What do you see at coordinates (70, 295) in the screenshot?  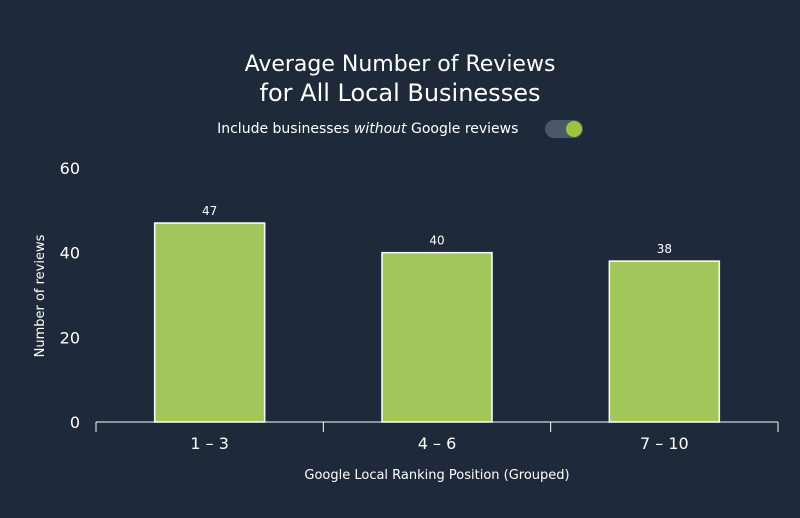 I see `y-tick-labels: 0 20 40 60` at bounding box center [70, 295].